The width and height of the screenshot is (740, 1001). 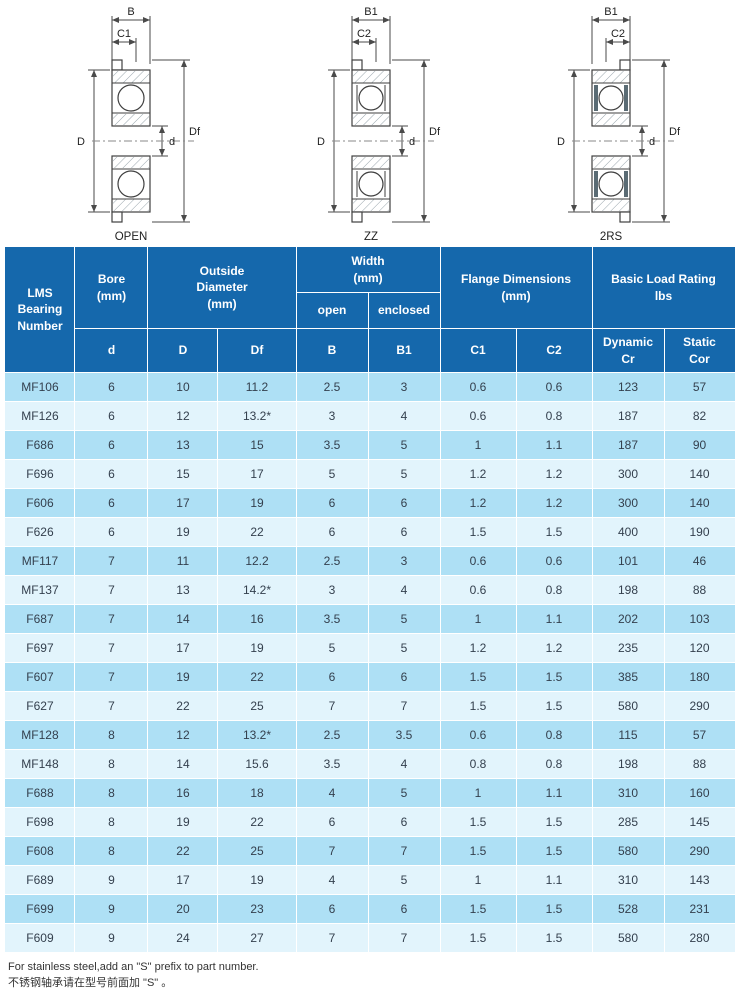 What do you see at coordinates (699, 387) in the screenshot?
I see `value-cell: 57` at bounding box center [699, 387].